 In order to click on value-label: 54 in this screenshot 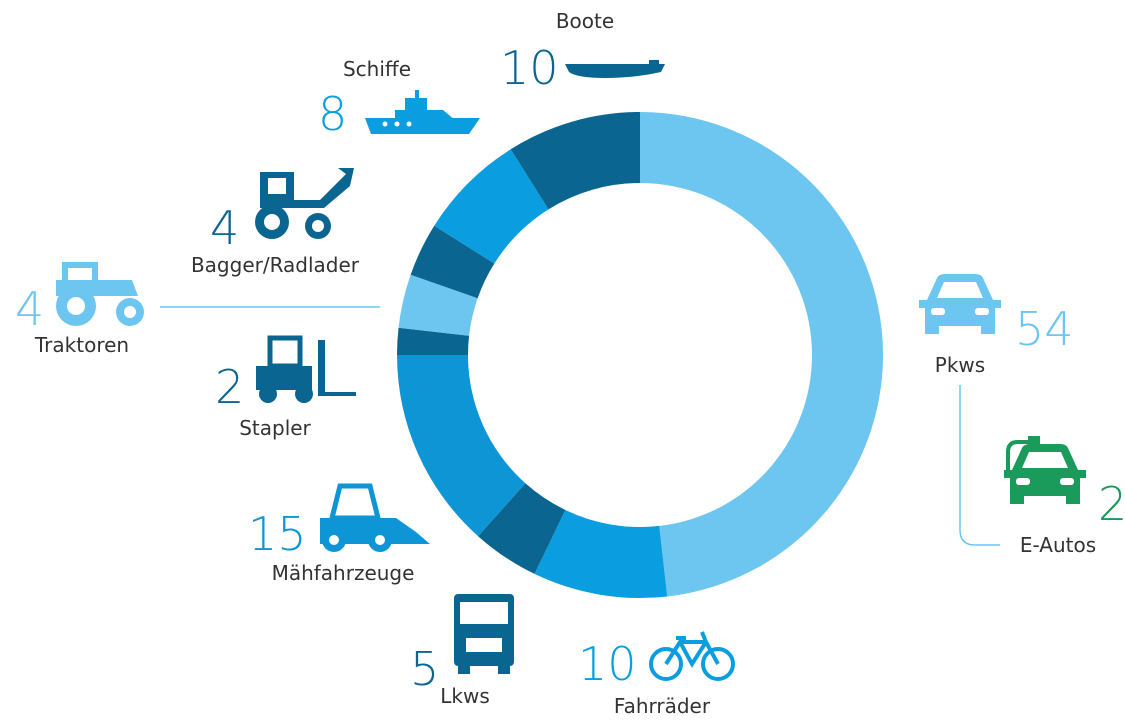, I will do `click(1044, 329)`.